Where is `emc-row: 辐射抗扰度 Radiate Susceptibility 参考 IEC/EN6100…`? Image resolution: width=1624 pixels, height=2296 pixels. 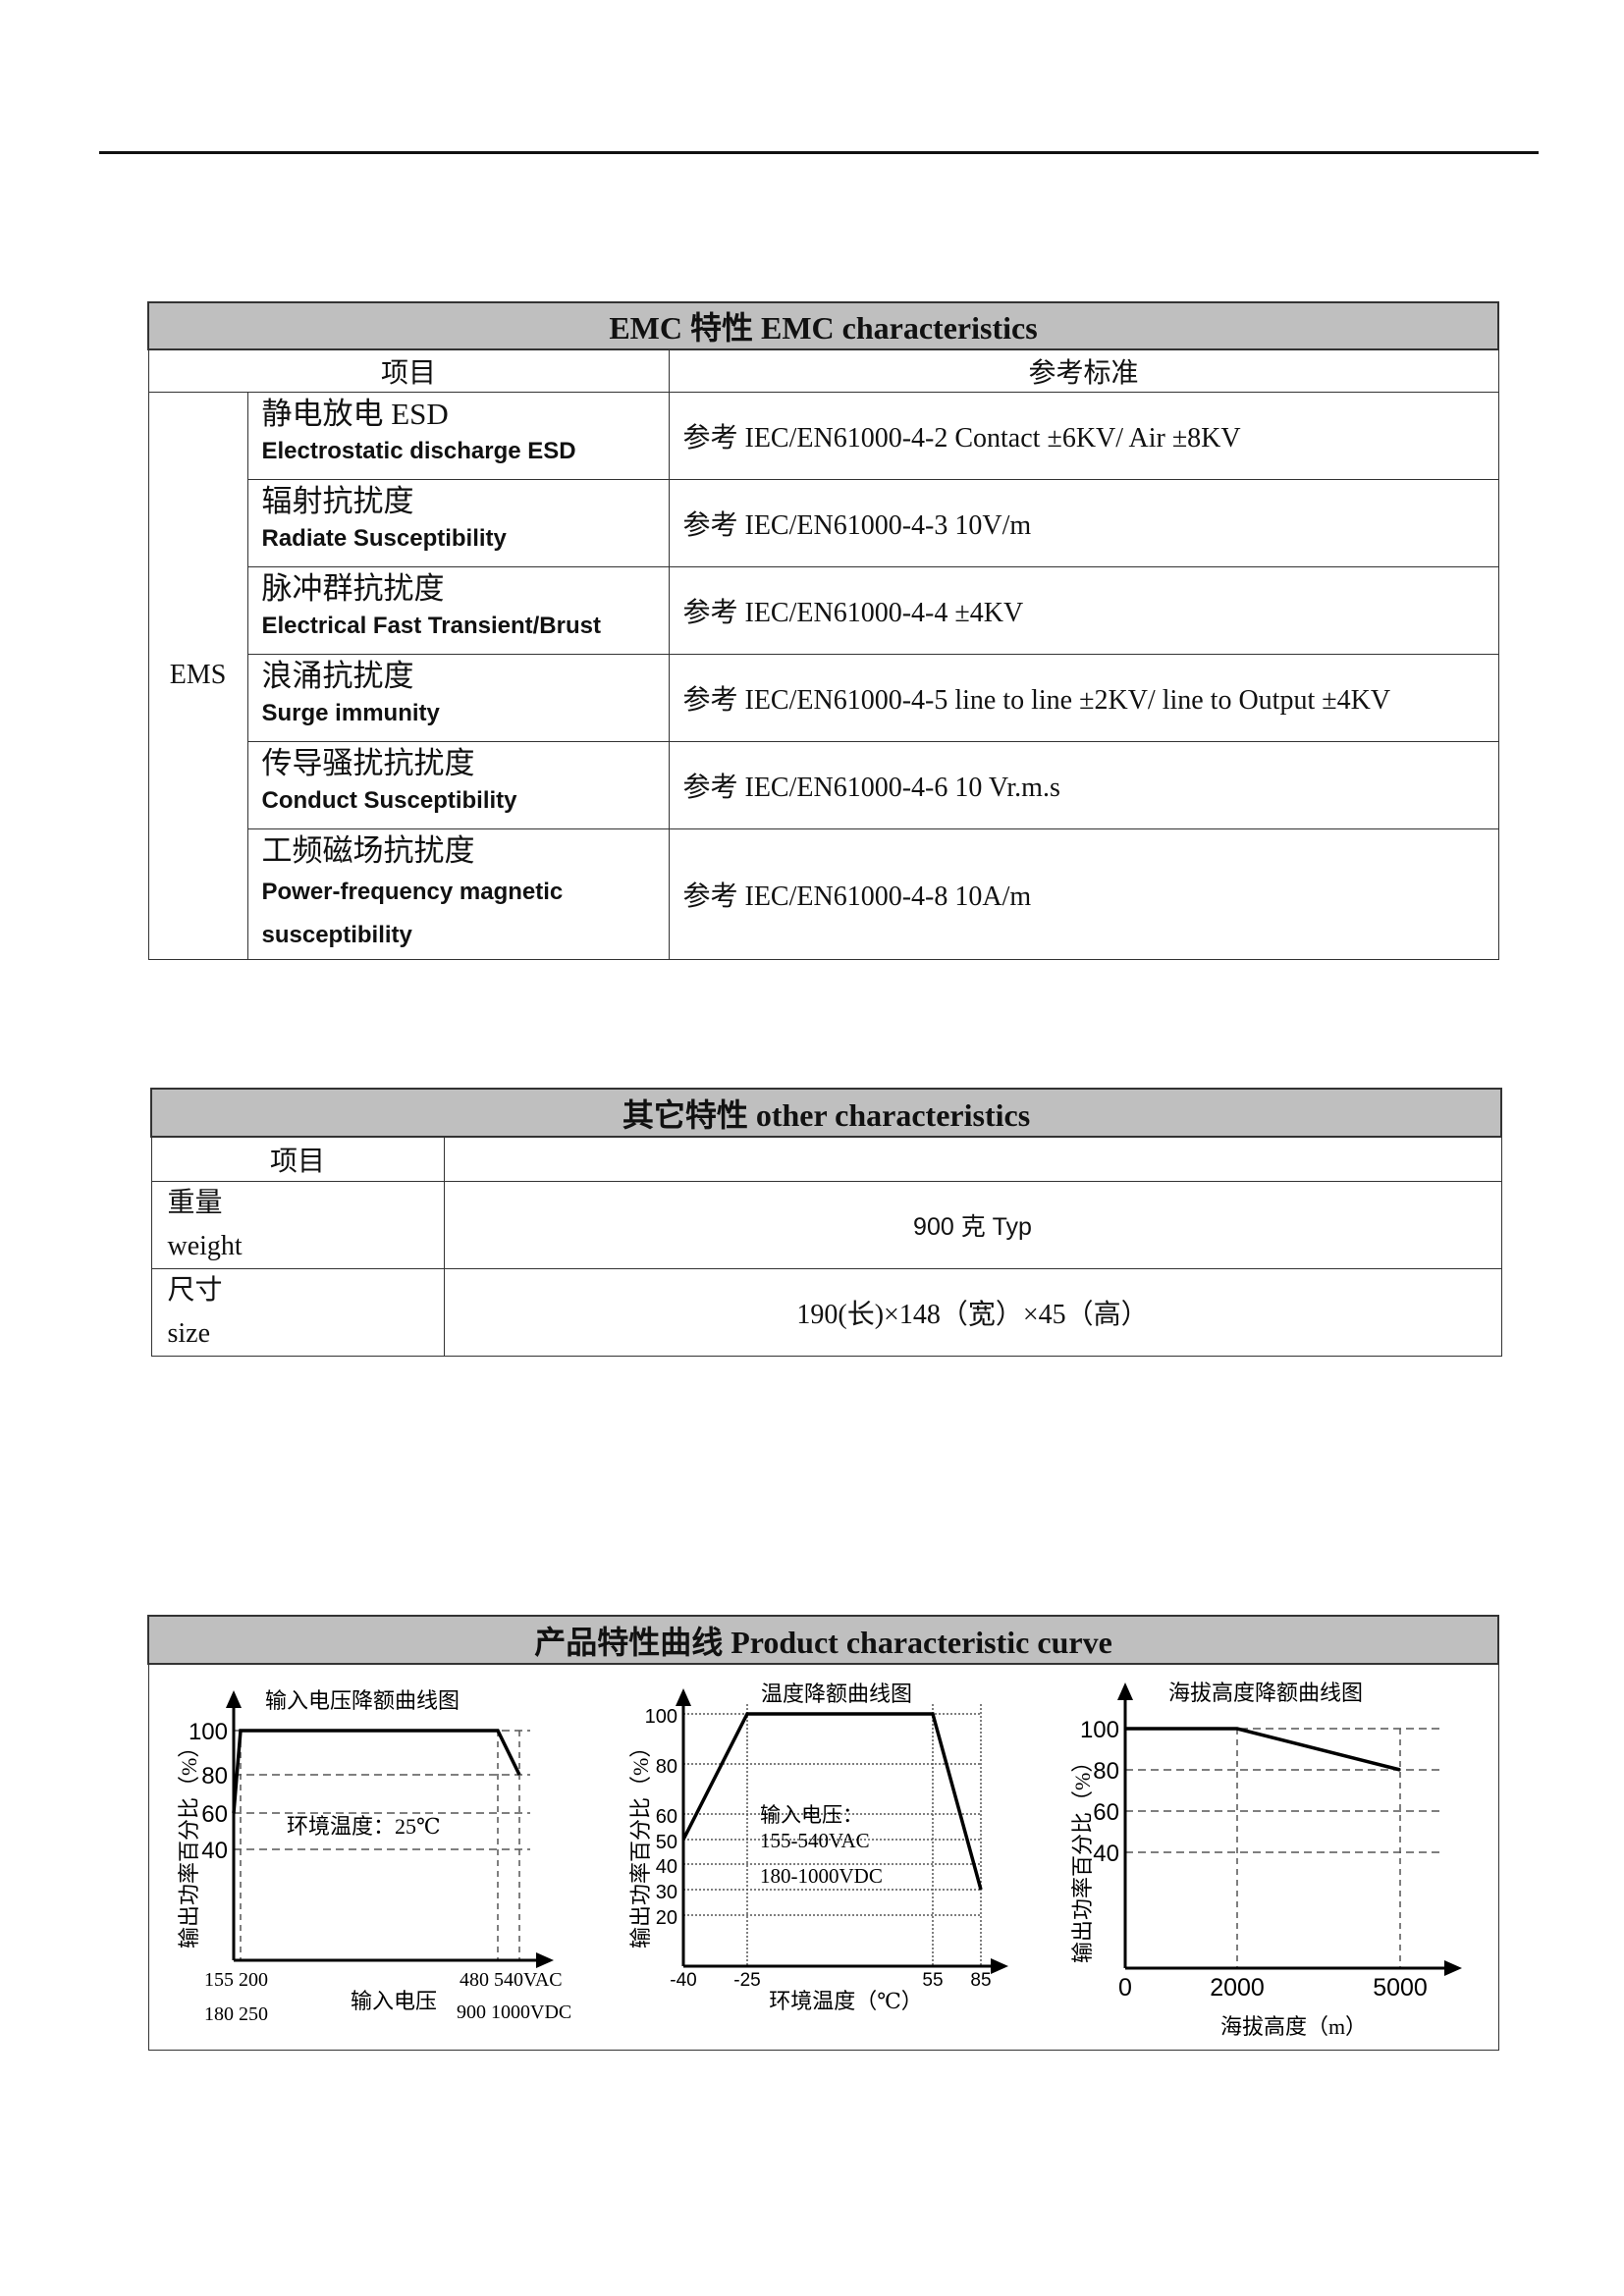 emc-row: 辐射抗扰度 Radiate Susceptibility 参考 IEC/EN6100… is located at coordinates (823, 522).